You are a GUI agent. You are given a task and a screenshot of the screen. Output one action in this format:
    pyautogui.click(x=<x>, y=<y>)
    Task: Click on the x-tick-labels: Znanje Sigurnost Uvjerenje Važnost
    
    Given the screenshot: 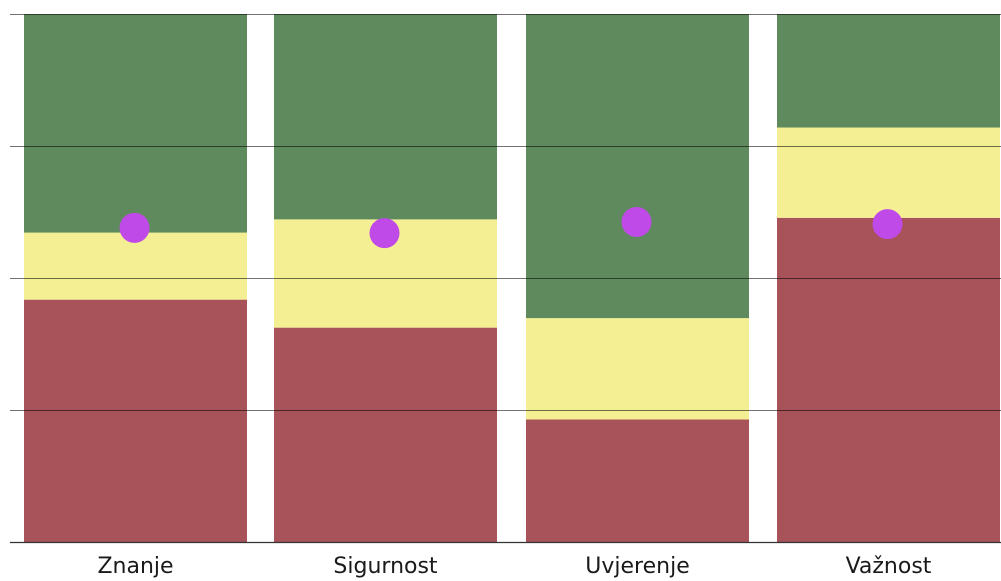 What is the action you would take?
    pyautogui.click(x=514, y=566)
    